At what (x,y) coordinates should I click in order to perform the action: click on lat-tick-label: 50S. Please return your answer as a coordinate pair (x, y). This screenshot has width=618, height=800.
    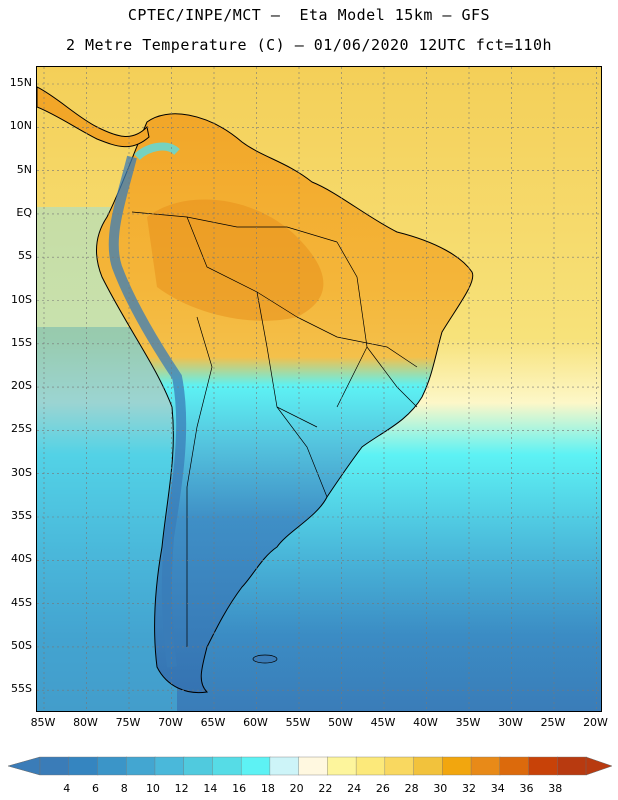
    Looking at the image, I should click on (21, 645).